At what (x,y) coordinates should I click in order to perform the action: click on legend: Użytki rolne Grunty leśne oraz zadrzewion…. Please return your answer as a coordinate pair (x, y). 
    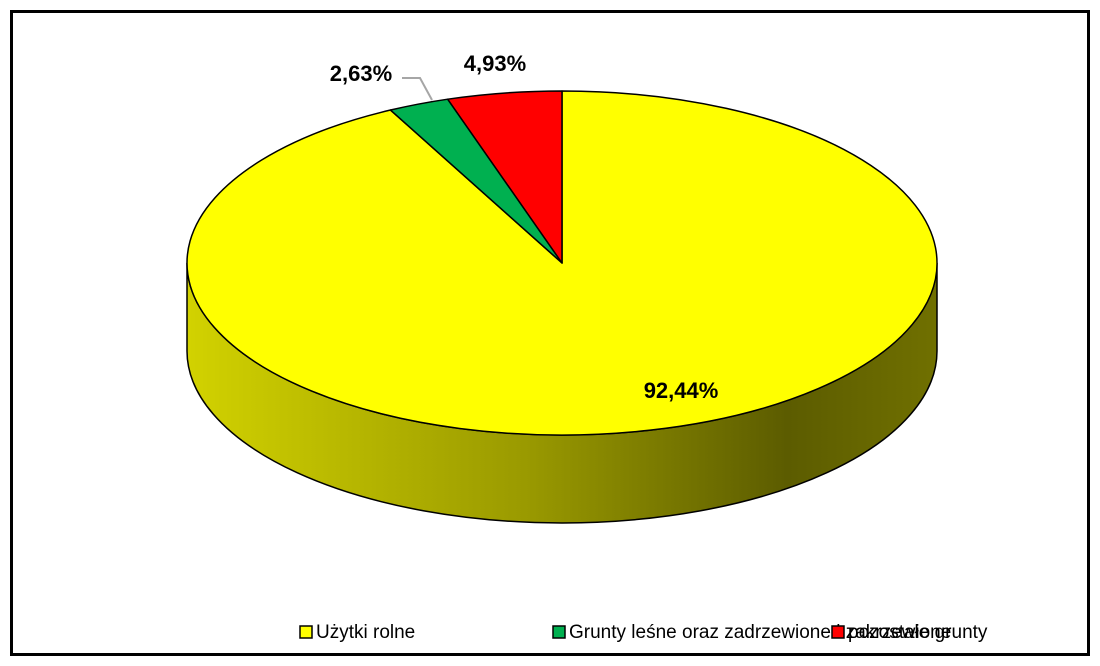
    Looking at the image, I should click on (643, 632).